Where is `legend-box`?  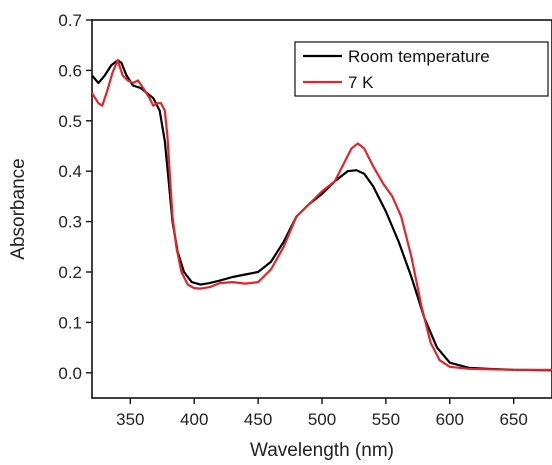
legend-box is located at coordinates (421, 69).